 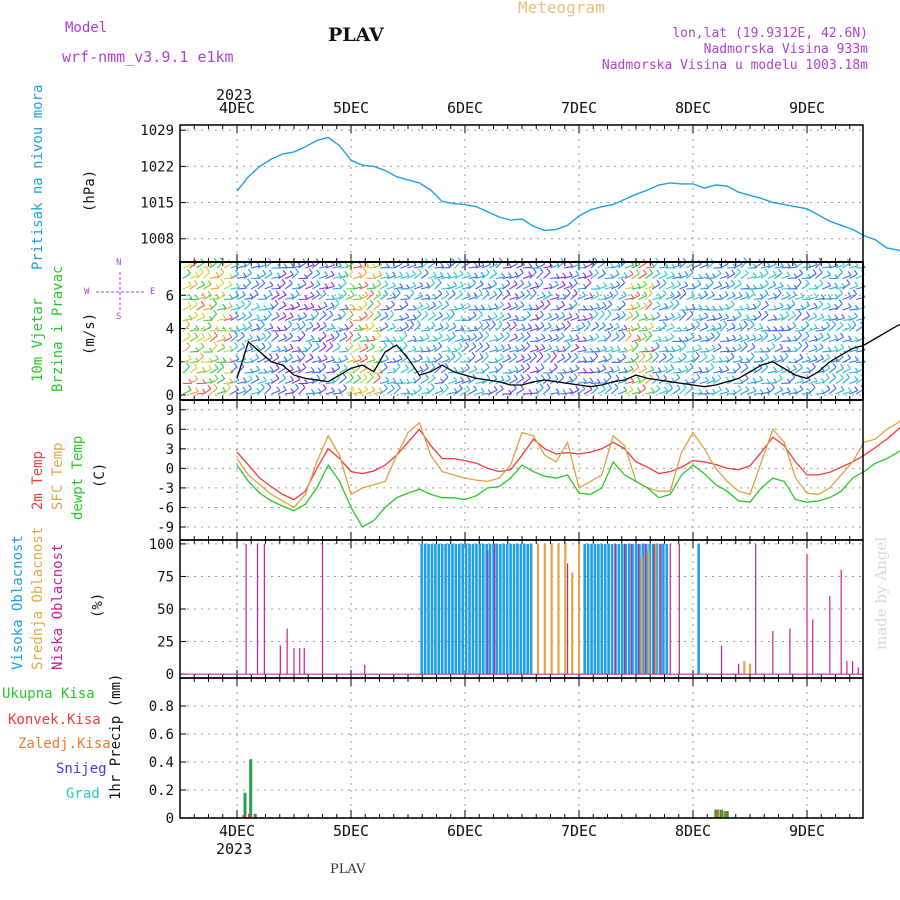 I want to click on y-tick-label: 1029, so click(x=157, y=131).